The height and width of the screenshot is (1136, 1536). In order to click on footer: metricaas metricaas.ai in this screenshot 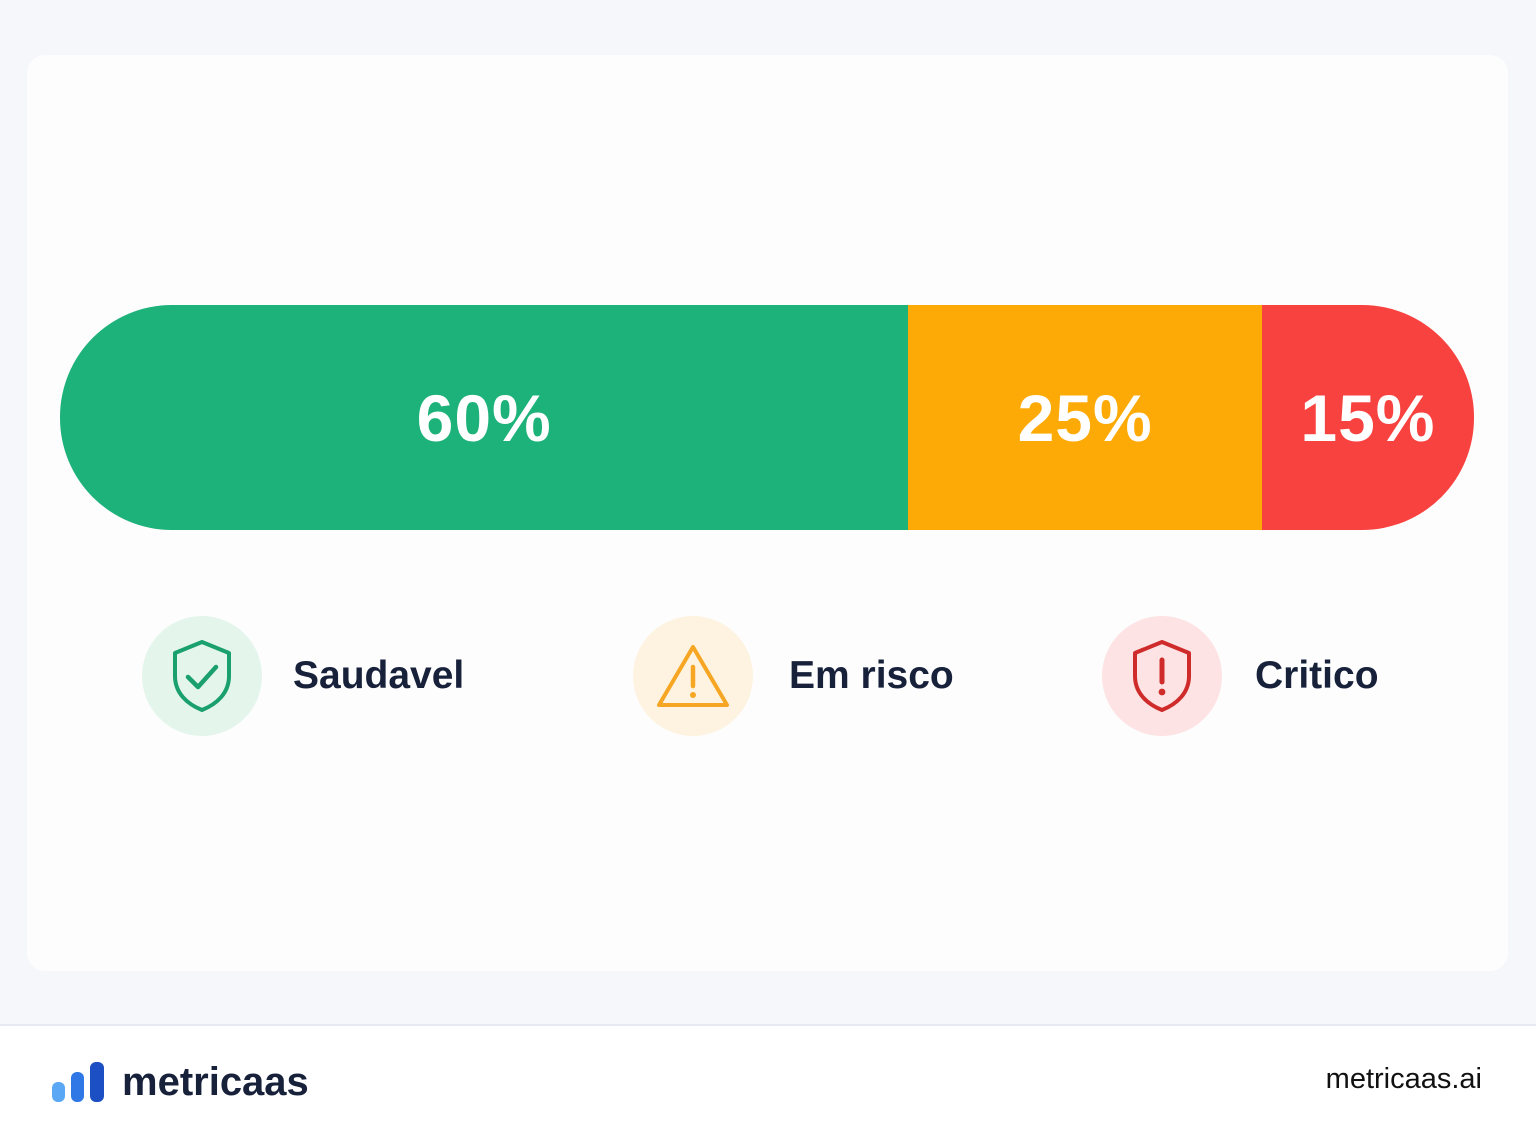, I will do `click(768, 1080)`.